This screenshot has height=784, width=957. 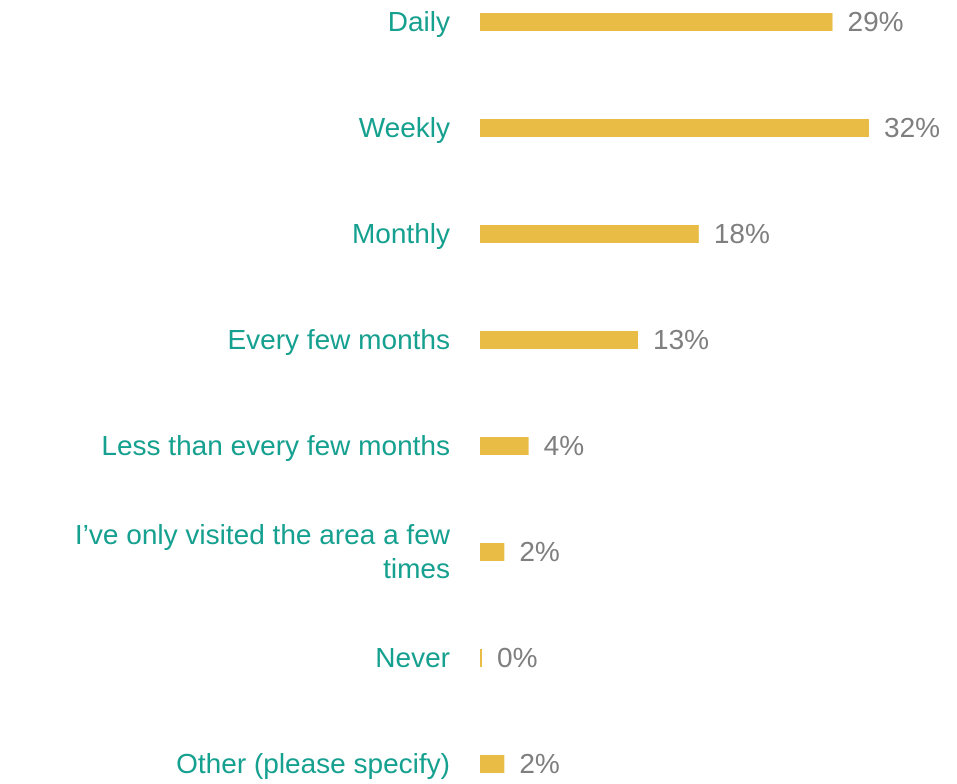 What do you see at coordinates (400, 233) in the screenshot?
I see `category-label: Monthly` at bounding box center [400, 233].